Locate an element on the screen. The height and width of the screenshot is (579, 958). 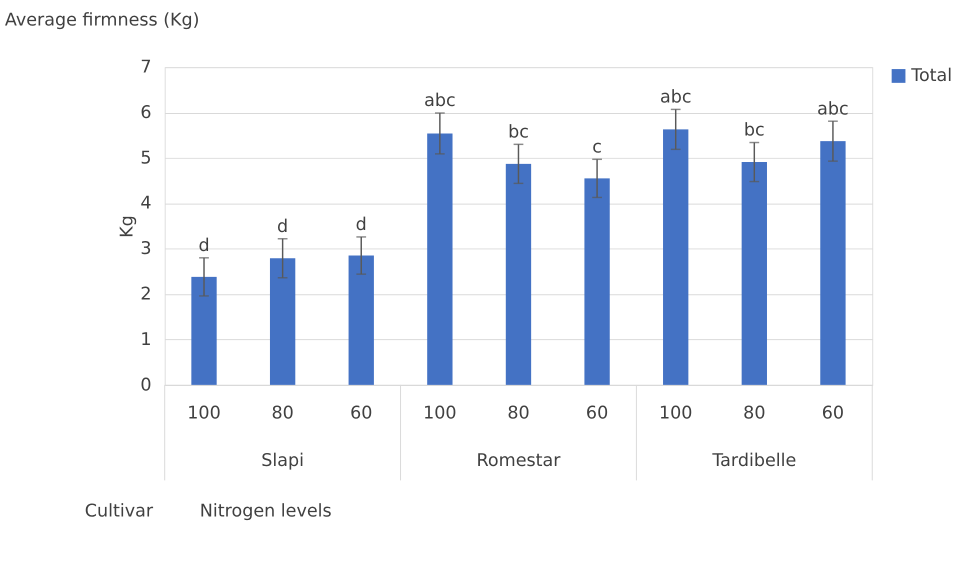
y-tick-label: 6 is located at coordinates (146, 112).